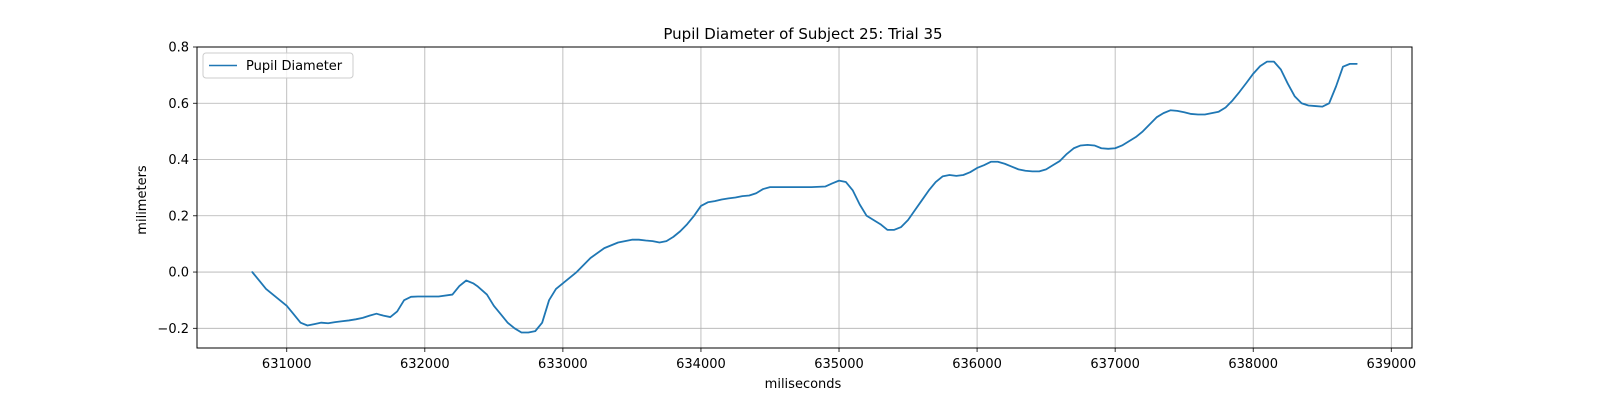  What do you see at coordinates (803, 384) in the screenshot?
I see `x-axis-label: miliseconds` at bounding box center [803, 384].